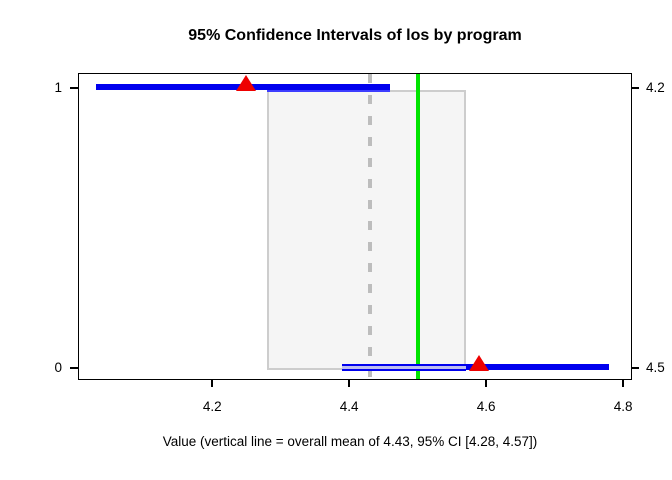 The height and width of the screenshot is (480, 672). Describe the element at coordinates (655, 87) in the screenshot. I see `right-axis-tick-label: 4.2` at that location.